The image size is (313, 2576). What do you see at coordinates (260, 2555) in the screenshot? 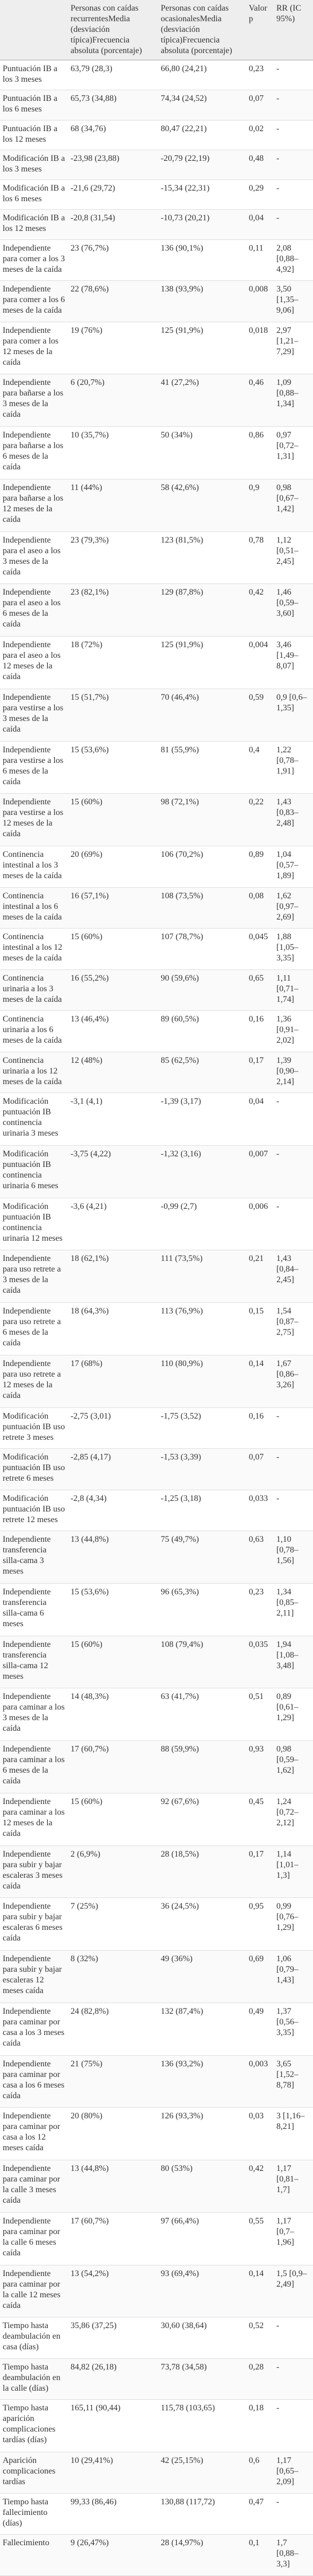
I see `table-cell: 0,1` at bounding box center [260, 2555].